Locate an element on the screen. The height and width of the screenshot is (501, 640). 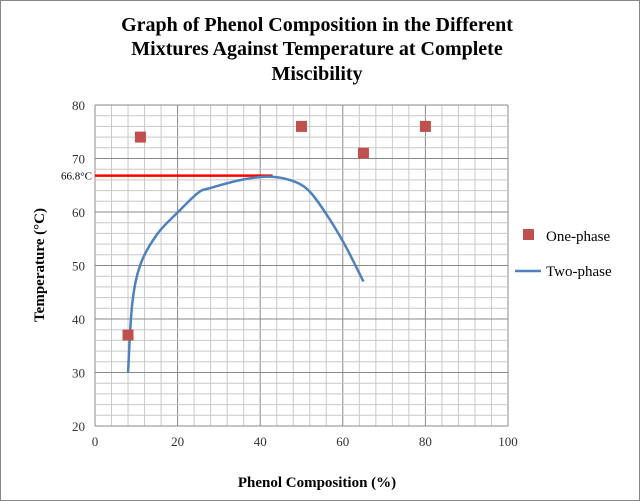
chart-title-line: Mixtures Against Temperature at Complete is located at coordinates (317, 49).